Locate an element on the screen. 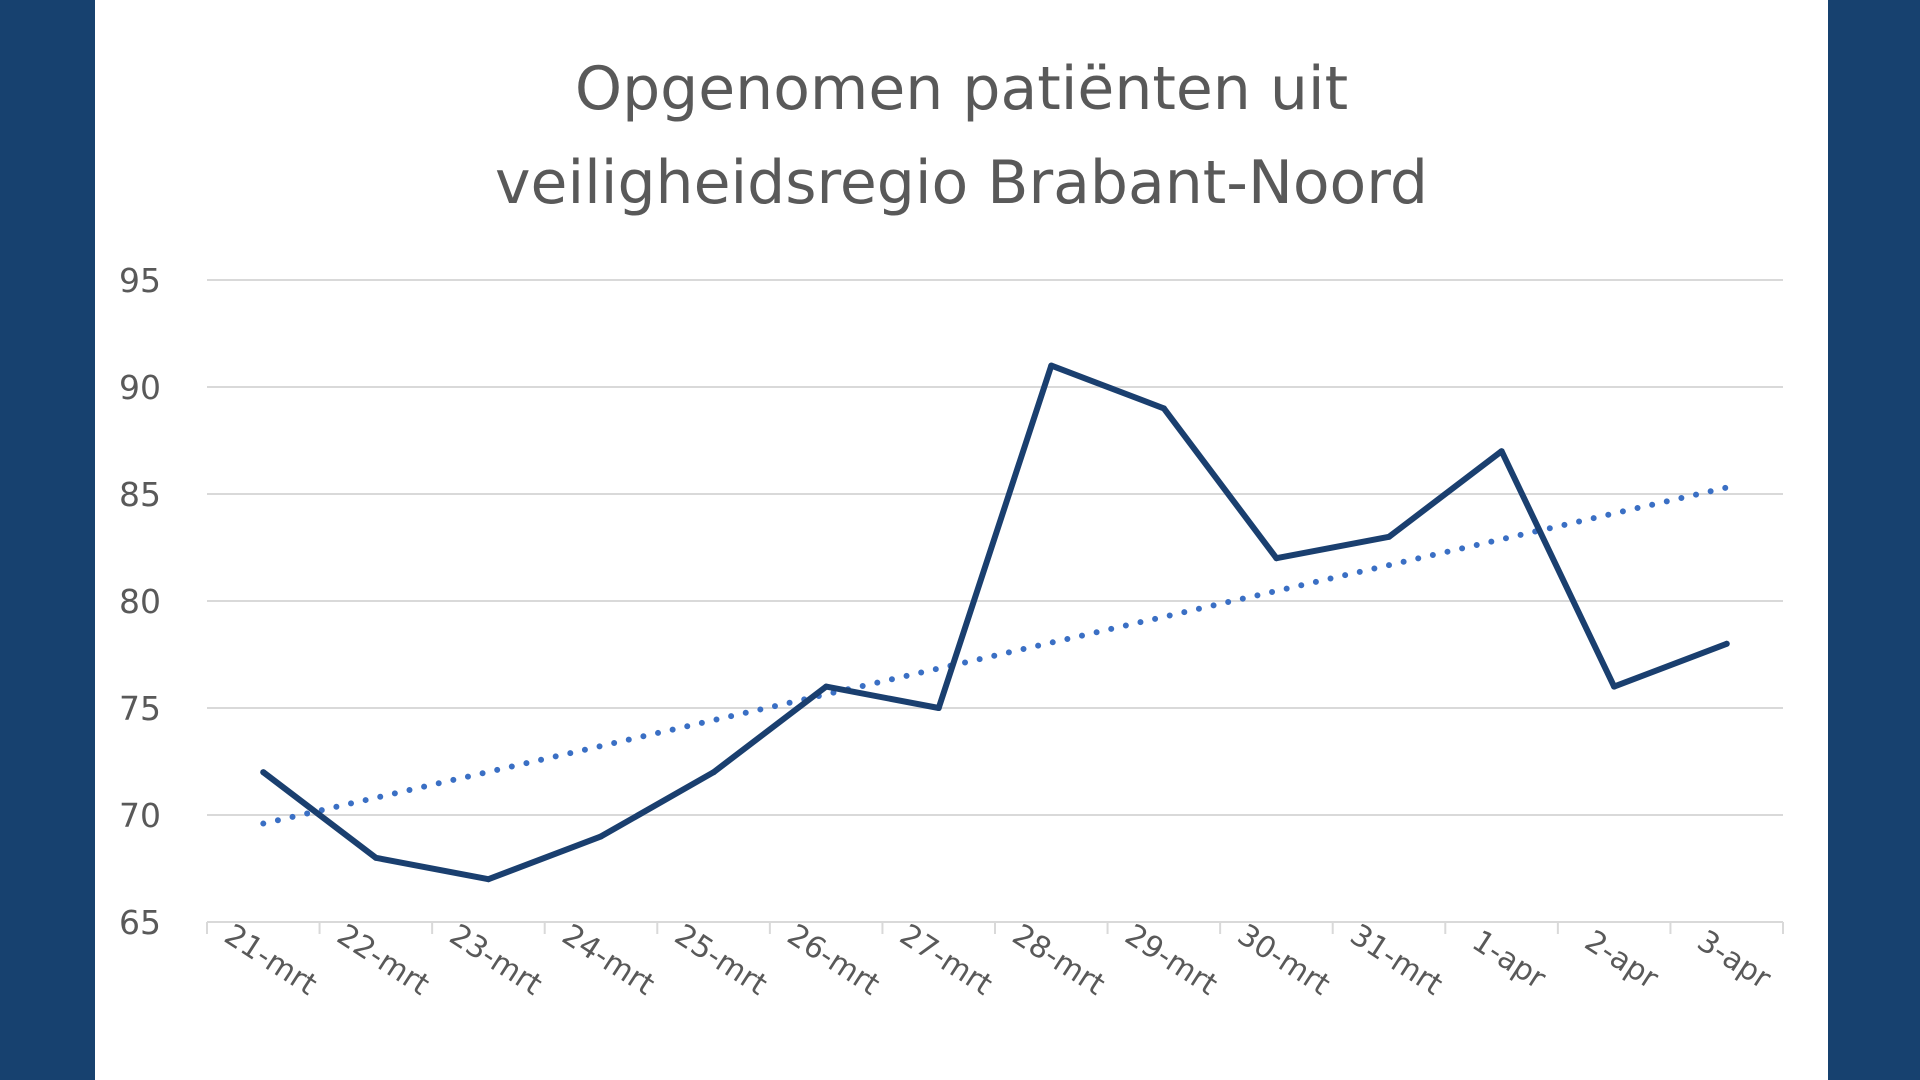 The height and width of the screenshot is (1080, 1920). y-tick-label-90: 90 is located at coordinates (140, 387).